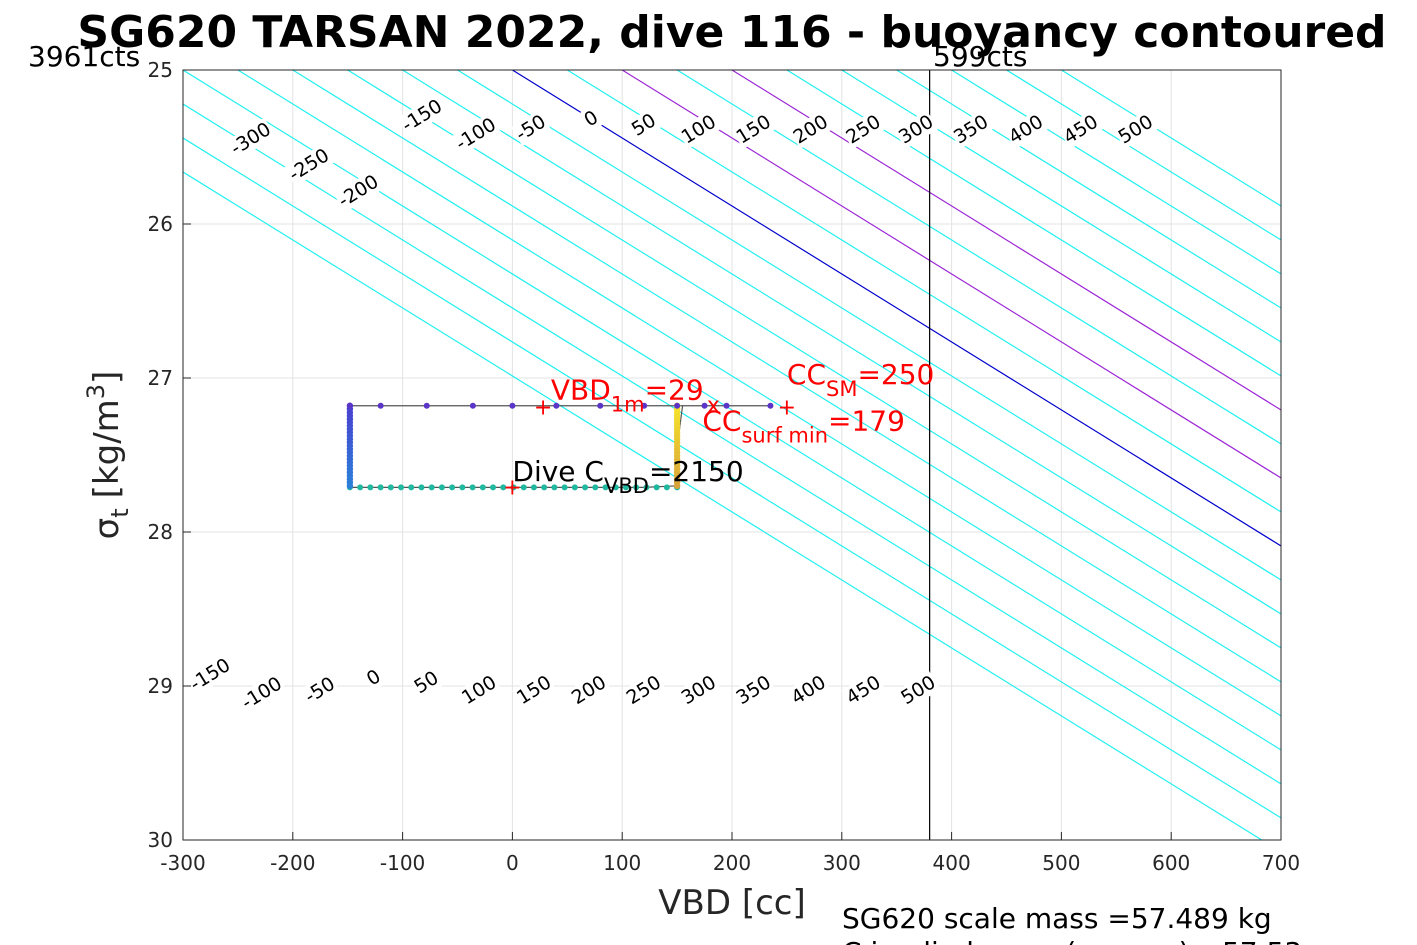  I want to click on y-axis-label-subscript: t, so click(120, 512).